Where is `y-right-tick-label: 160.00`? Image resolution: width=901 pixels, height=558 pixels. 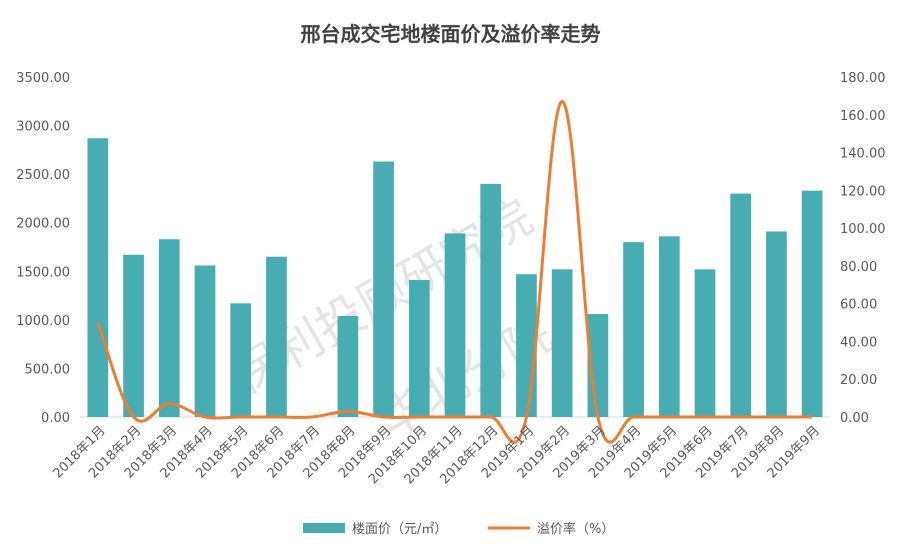
y-right-tick-label: 160.00 is located at coordinates (863, 116).